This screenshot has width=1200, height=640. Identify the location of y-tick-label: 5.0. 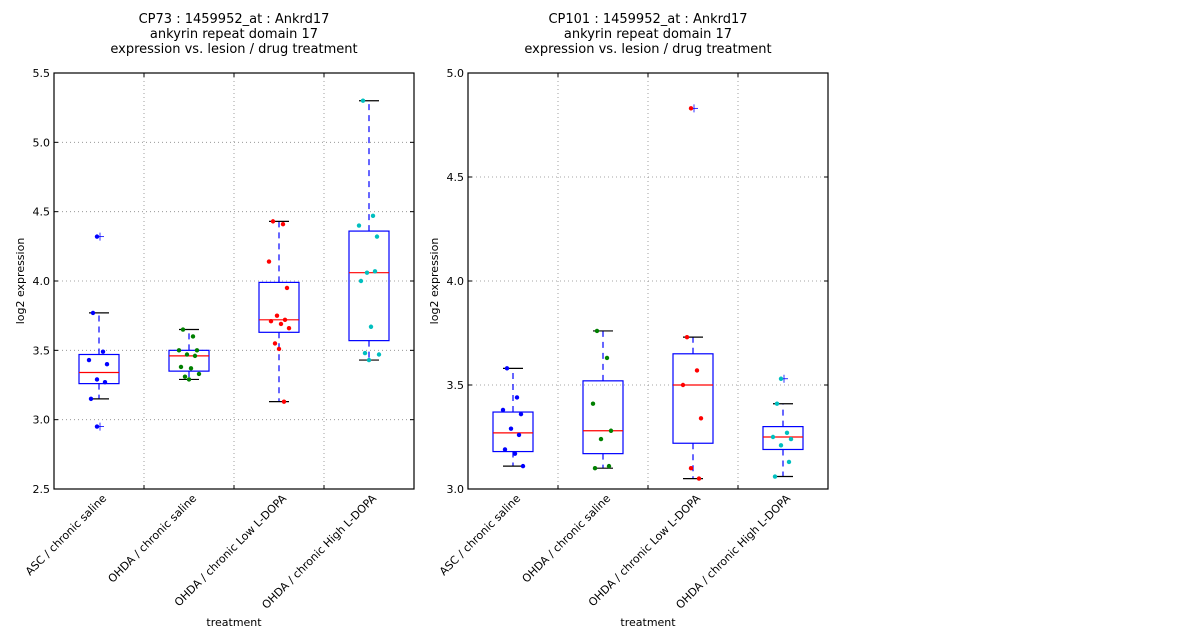
(42, 142).